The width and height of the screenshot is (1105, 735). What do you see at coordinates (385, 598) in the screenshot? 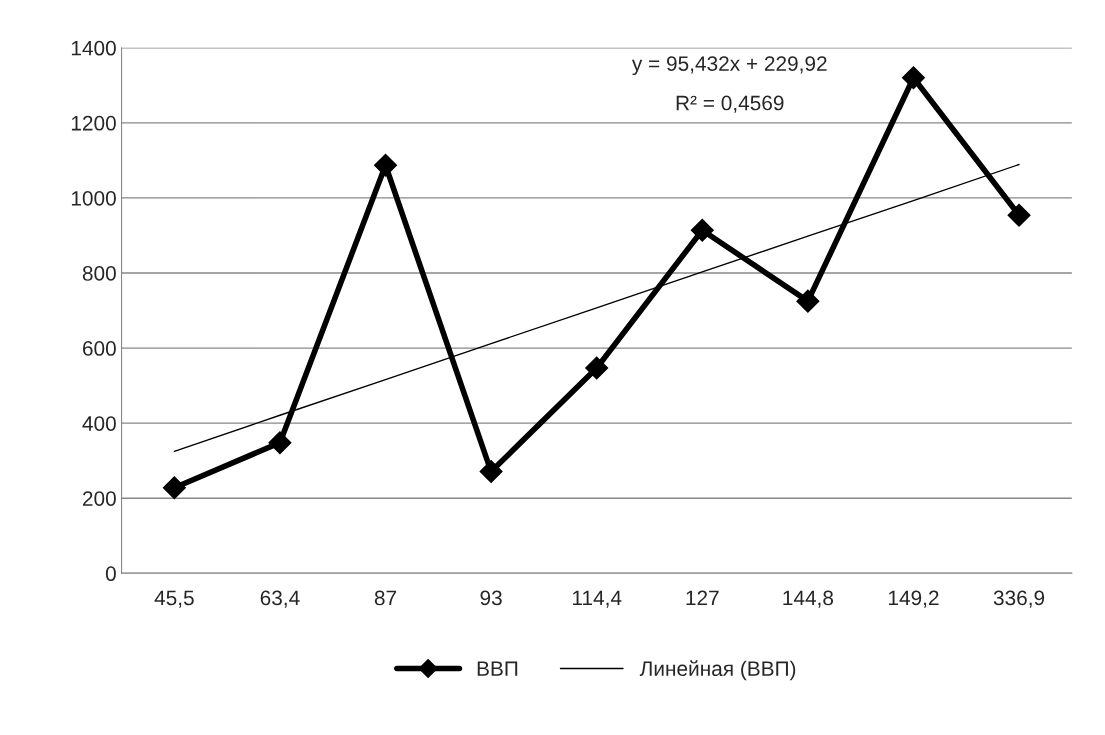
I see `x-tick-label: 87` at bounding box center [385, 598].